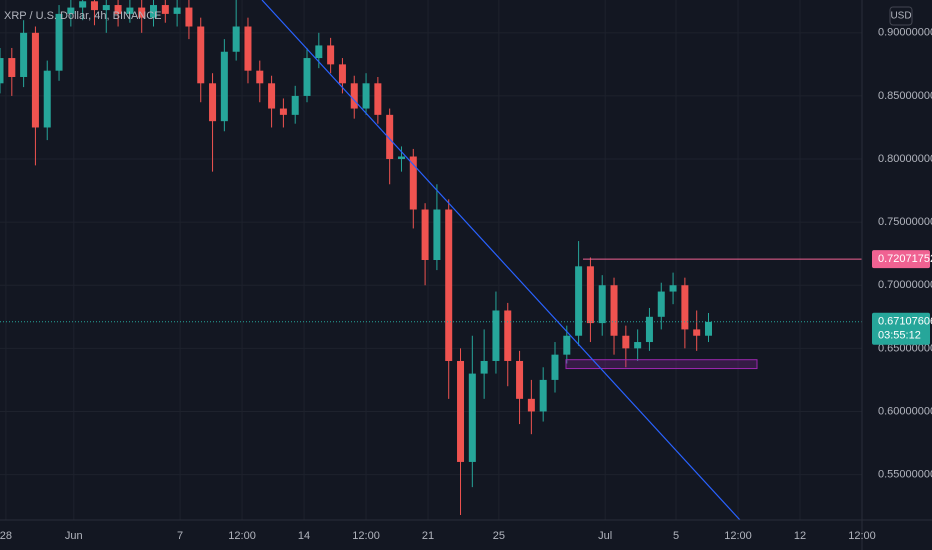  I want to click on y-tick-label: 0.90000000, so click(905, 33).